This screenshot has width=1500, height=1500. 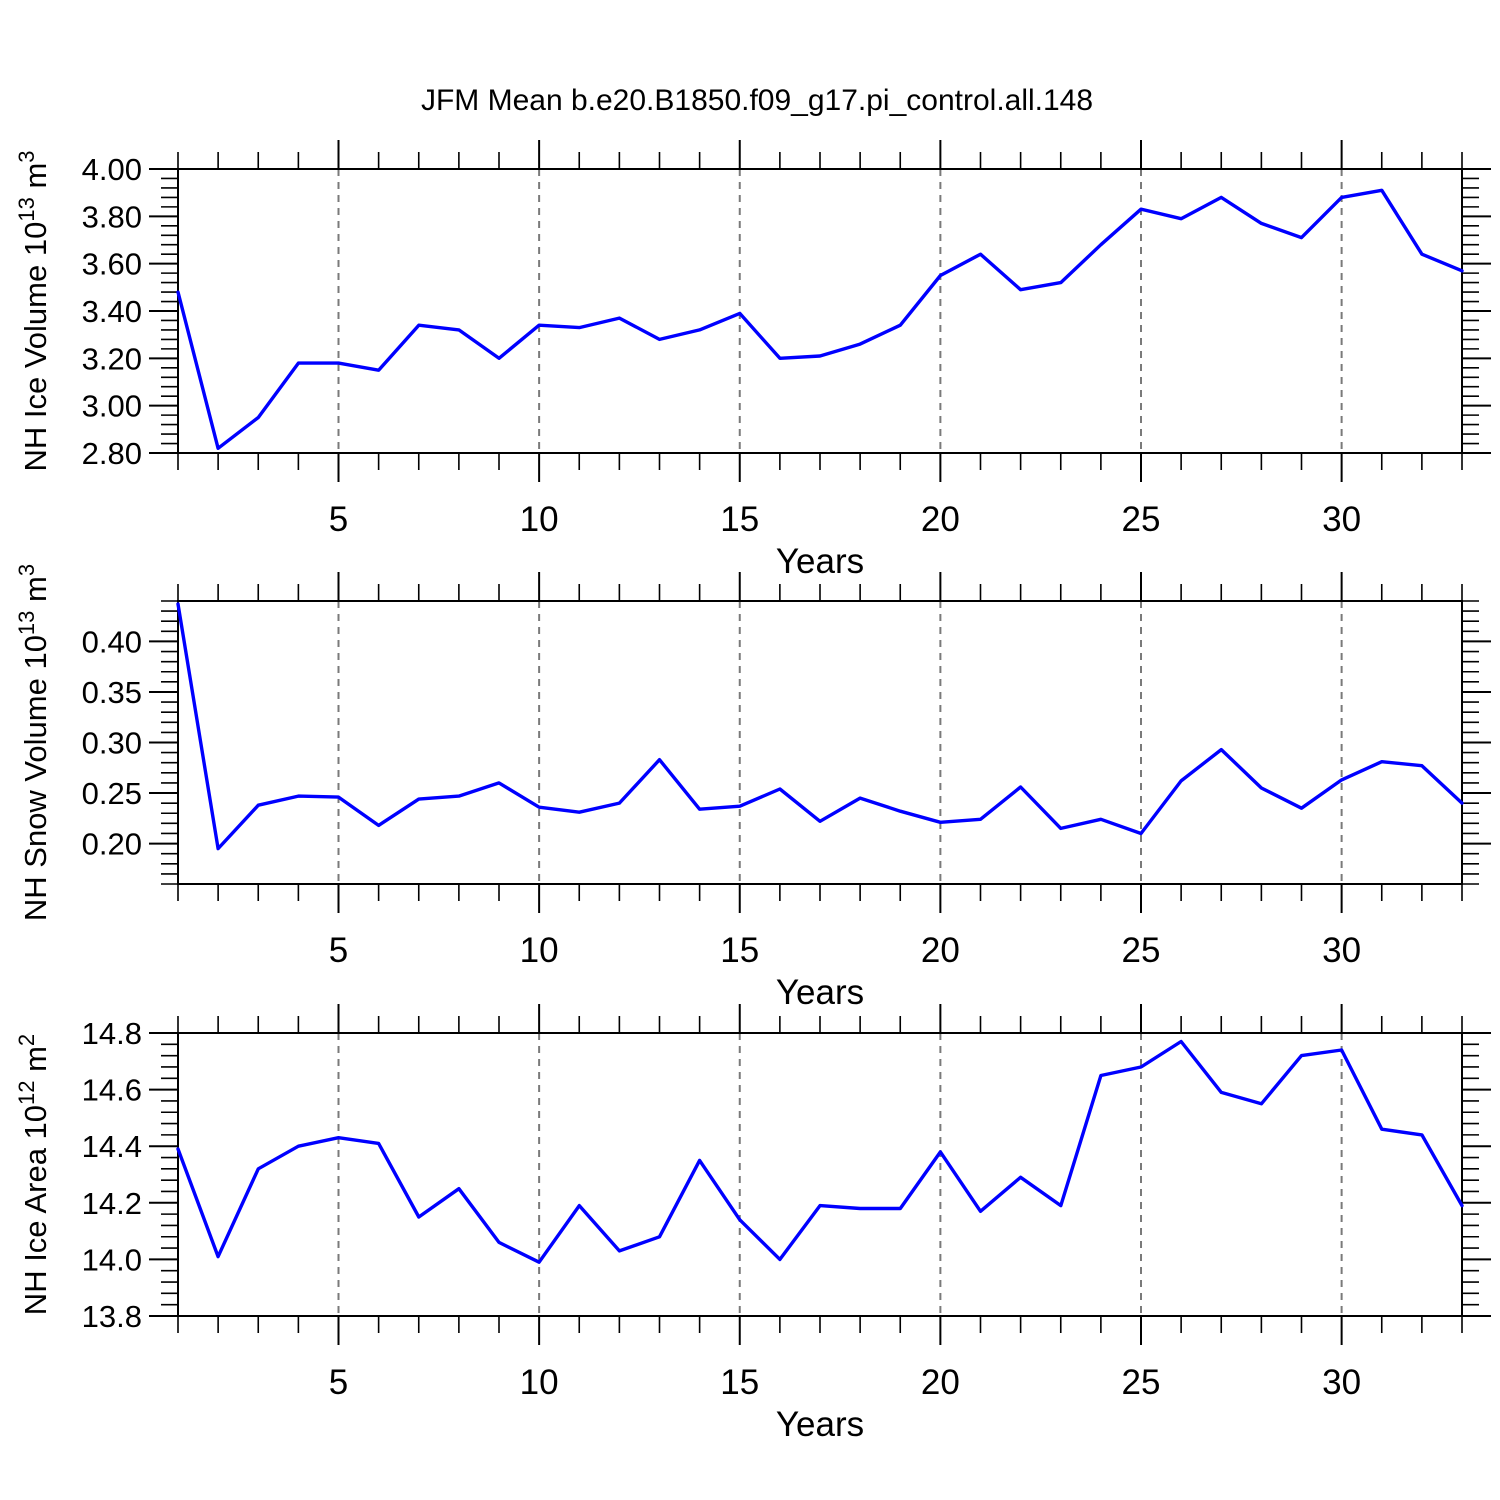 I want to click on y-axis-title: NH Ice Area 1012 m2, so click(x=33, y=1174).